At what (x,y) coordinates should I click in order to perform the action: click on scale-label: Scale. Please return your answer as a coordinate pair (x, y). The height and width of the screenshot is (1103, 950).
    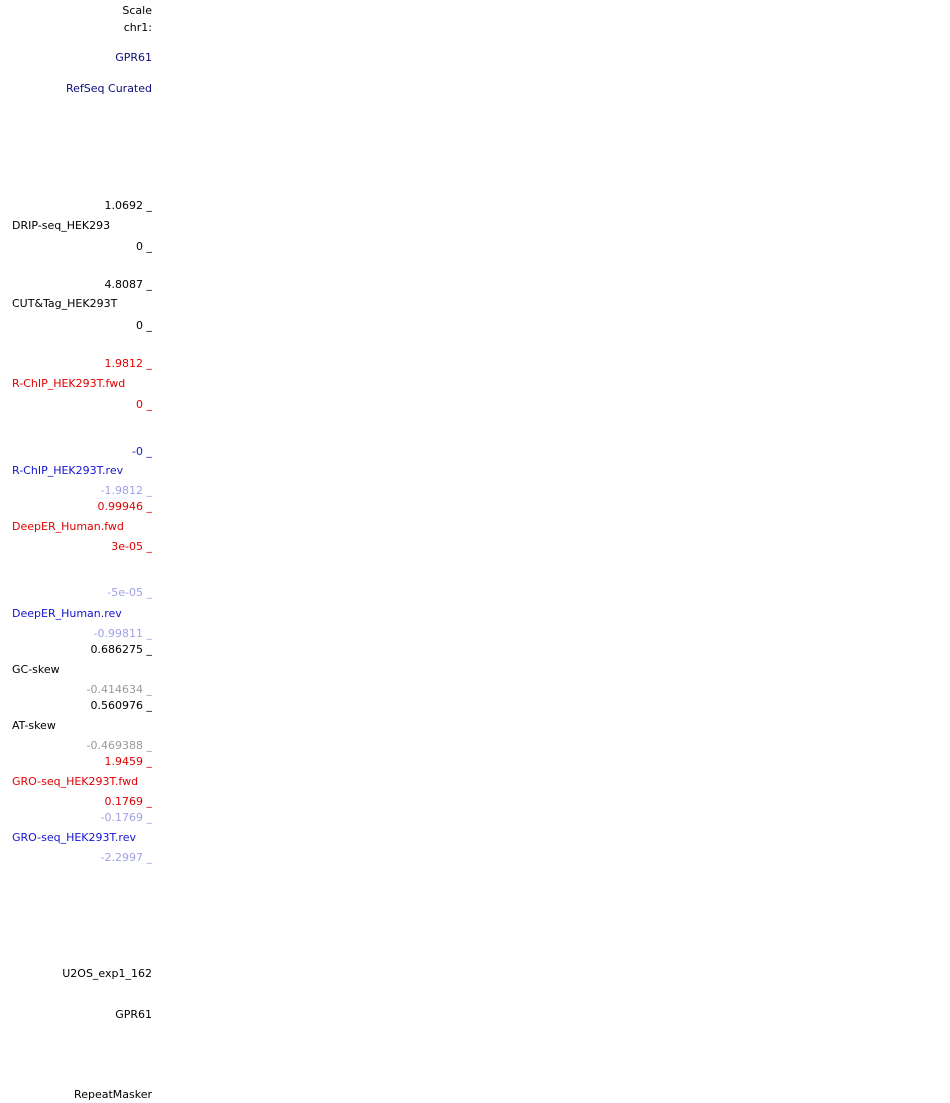
    Looking at the image, I should click on (137, 10).